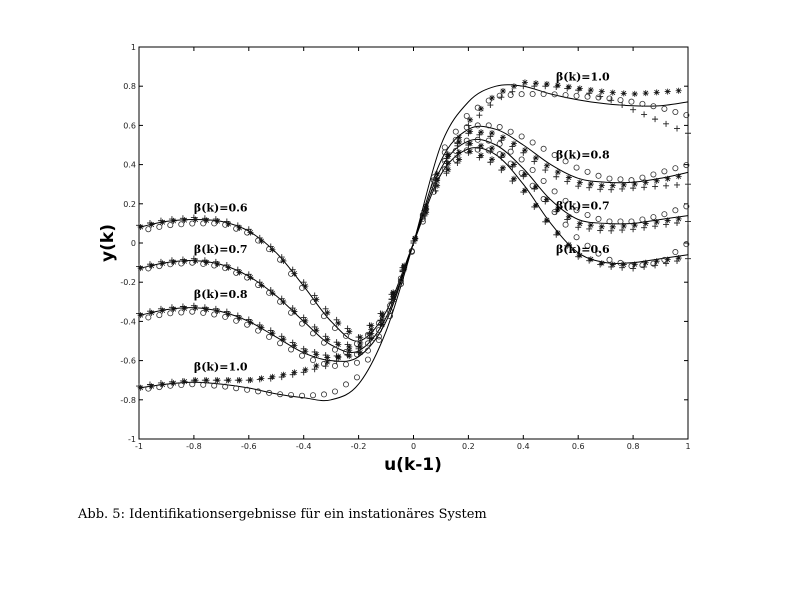 The image size is (800, 600). What do you see at coordinates (468, 446) in the screenshot?
I see `x-tick-label: 0.2` at bounding box center [468, 446].